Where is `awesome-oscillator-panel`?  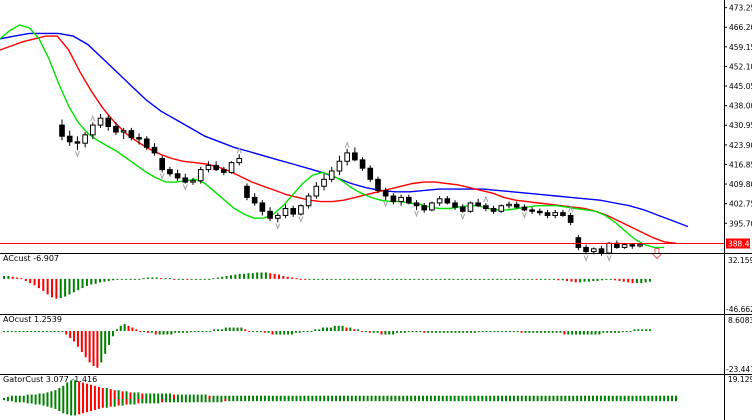
awesome-oscillator-panel is located at coordinates (327, 346).